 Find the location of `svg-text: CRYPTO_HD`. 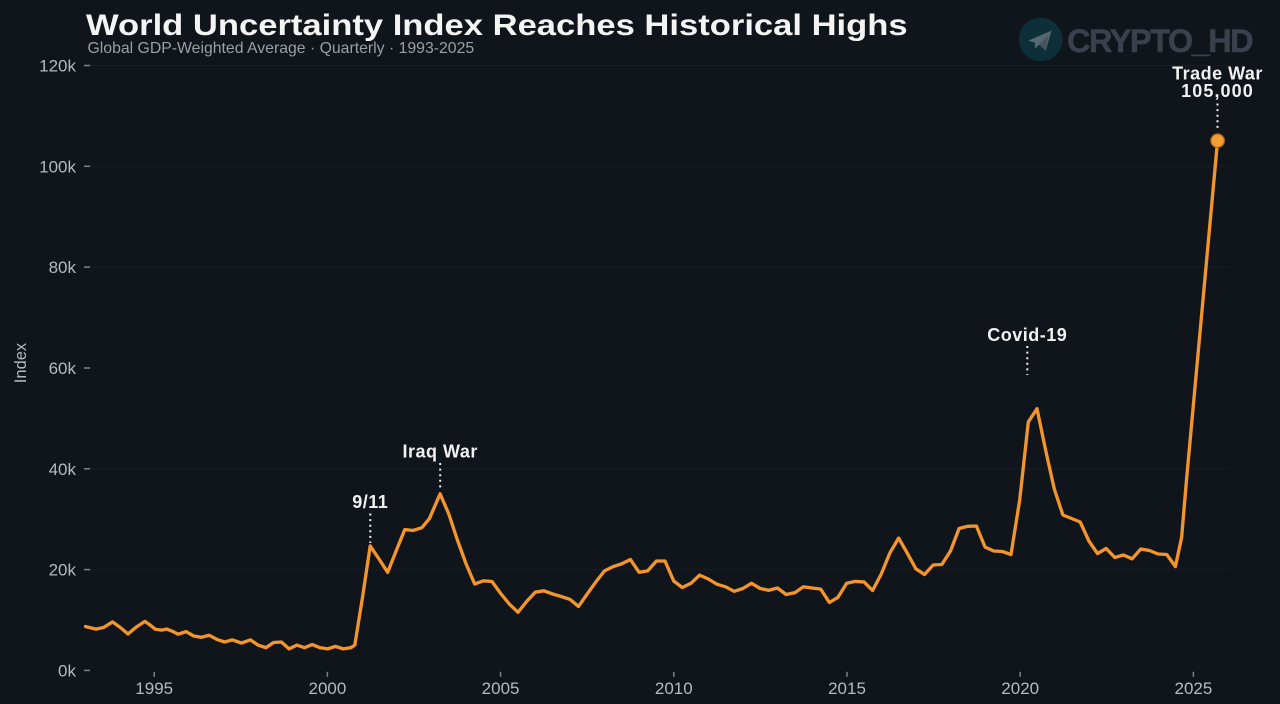

svg-text: CRYPTO_HD is located at coordinates (1160, 41).